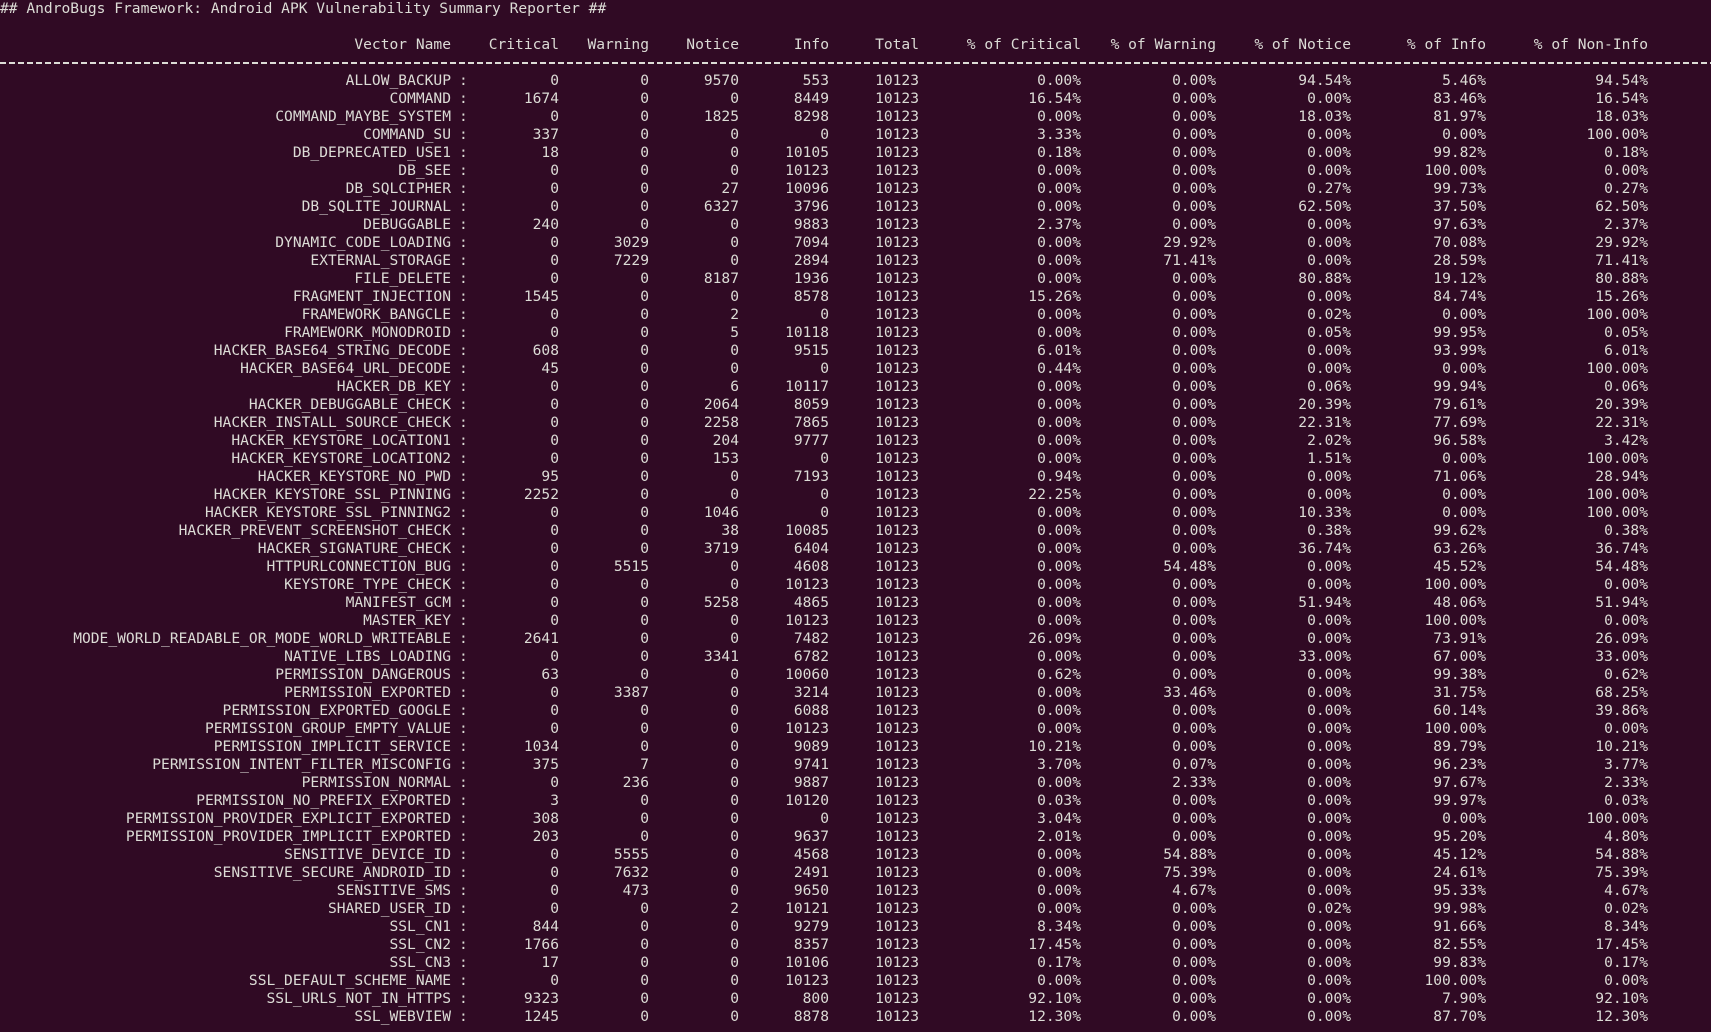  I want to click on column-header: % of Critical, so click(1023, 44).